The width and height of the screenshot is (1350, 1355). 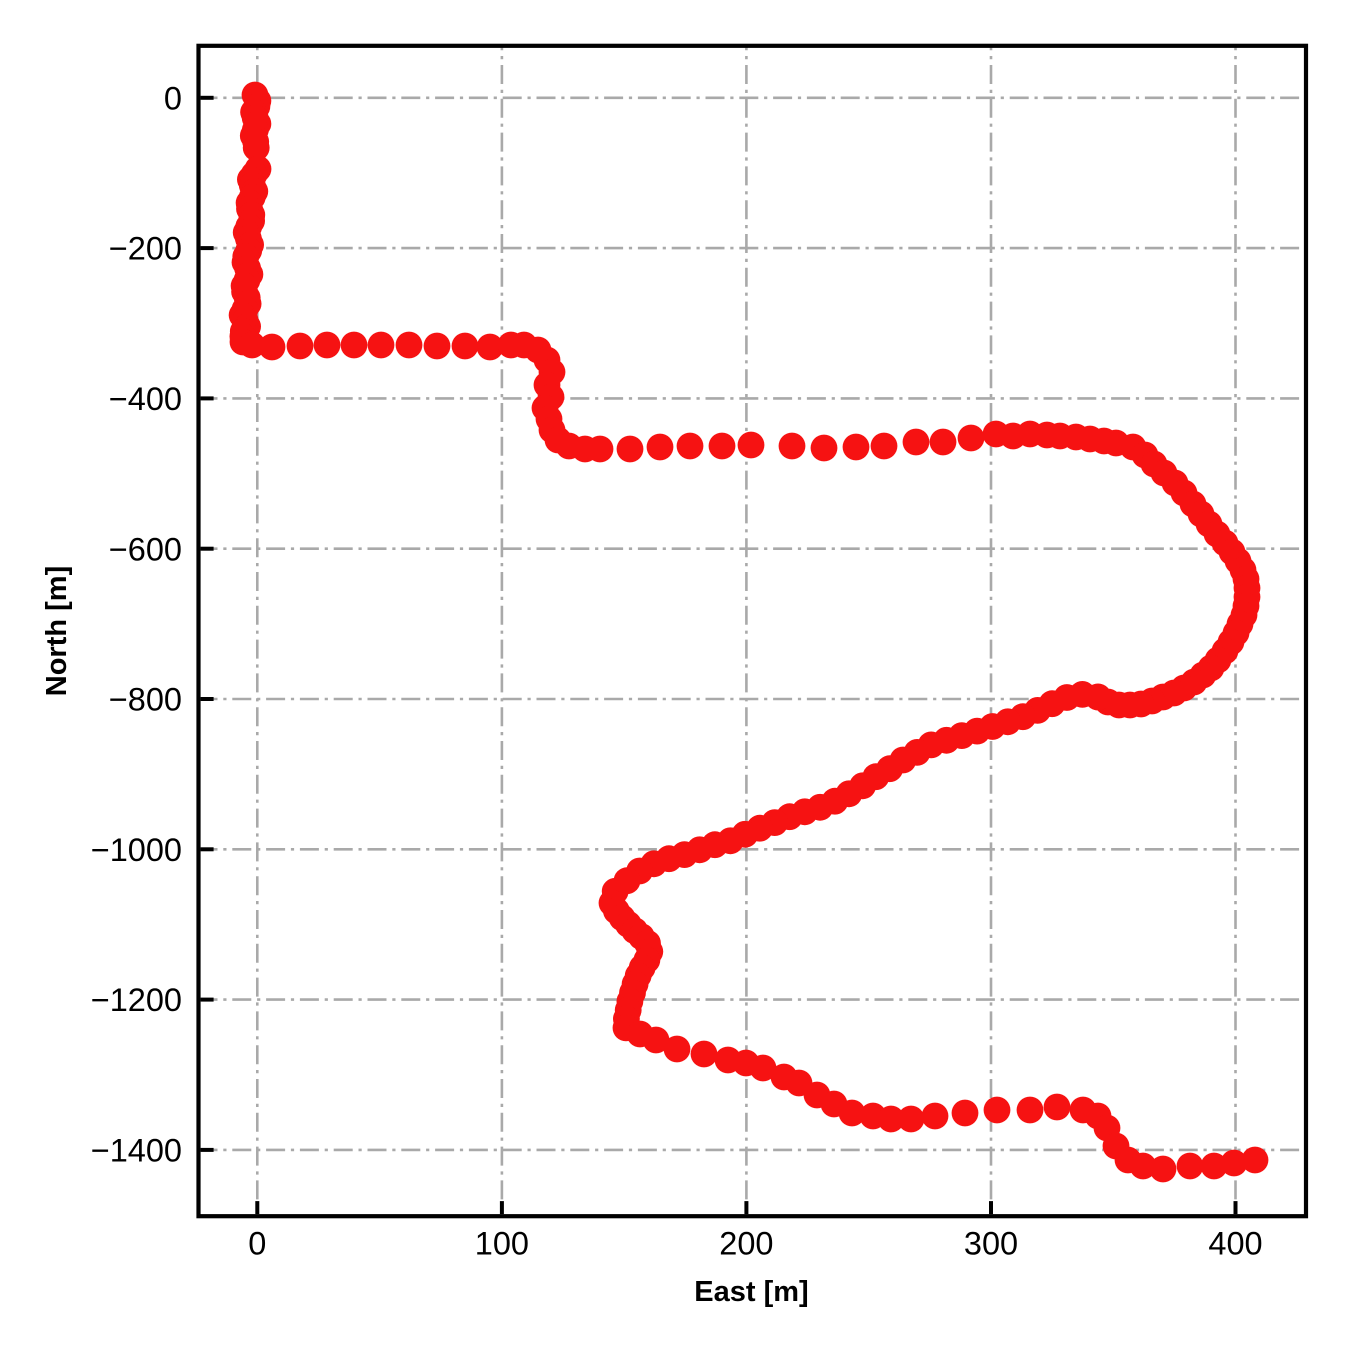 What do you see at coordinates (57, 631) in the screenshot?
I see `svg-text: North [m]` at bounding box center [57, 631].